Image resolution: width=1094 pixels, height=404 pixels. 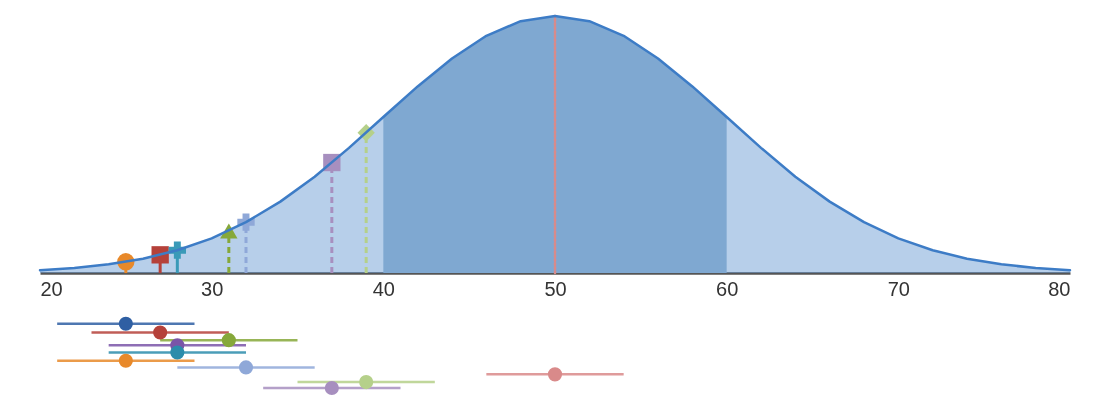 I want to click on x-tick-label: 50, so click(x=555, y=288).